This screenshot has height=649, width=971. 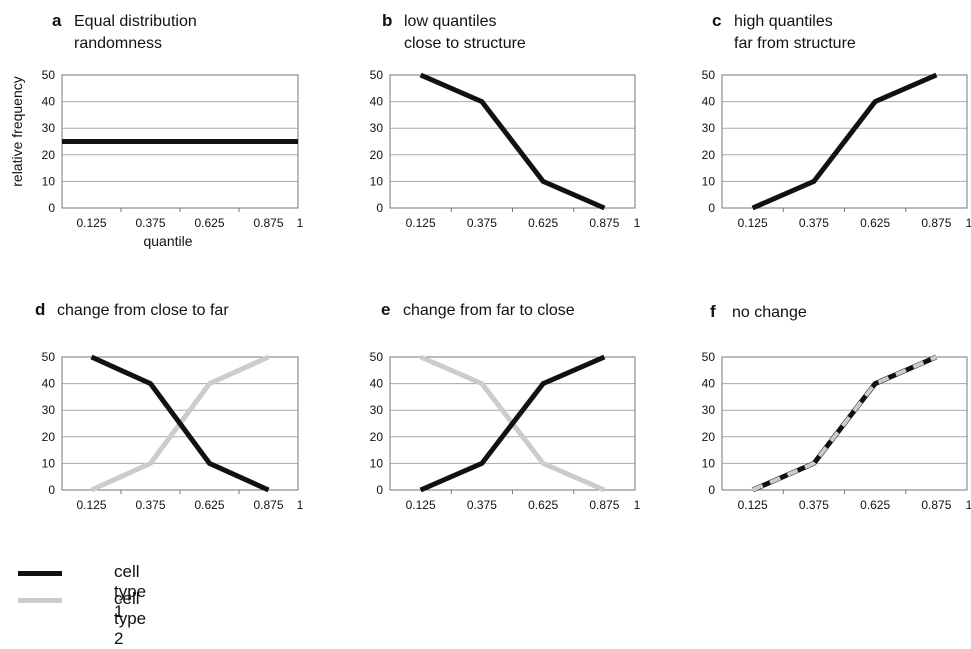 I want to click on panel-letter: b, so click(x=387, y=20).